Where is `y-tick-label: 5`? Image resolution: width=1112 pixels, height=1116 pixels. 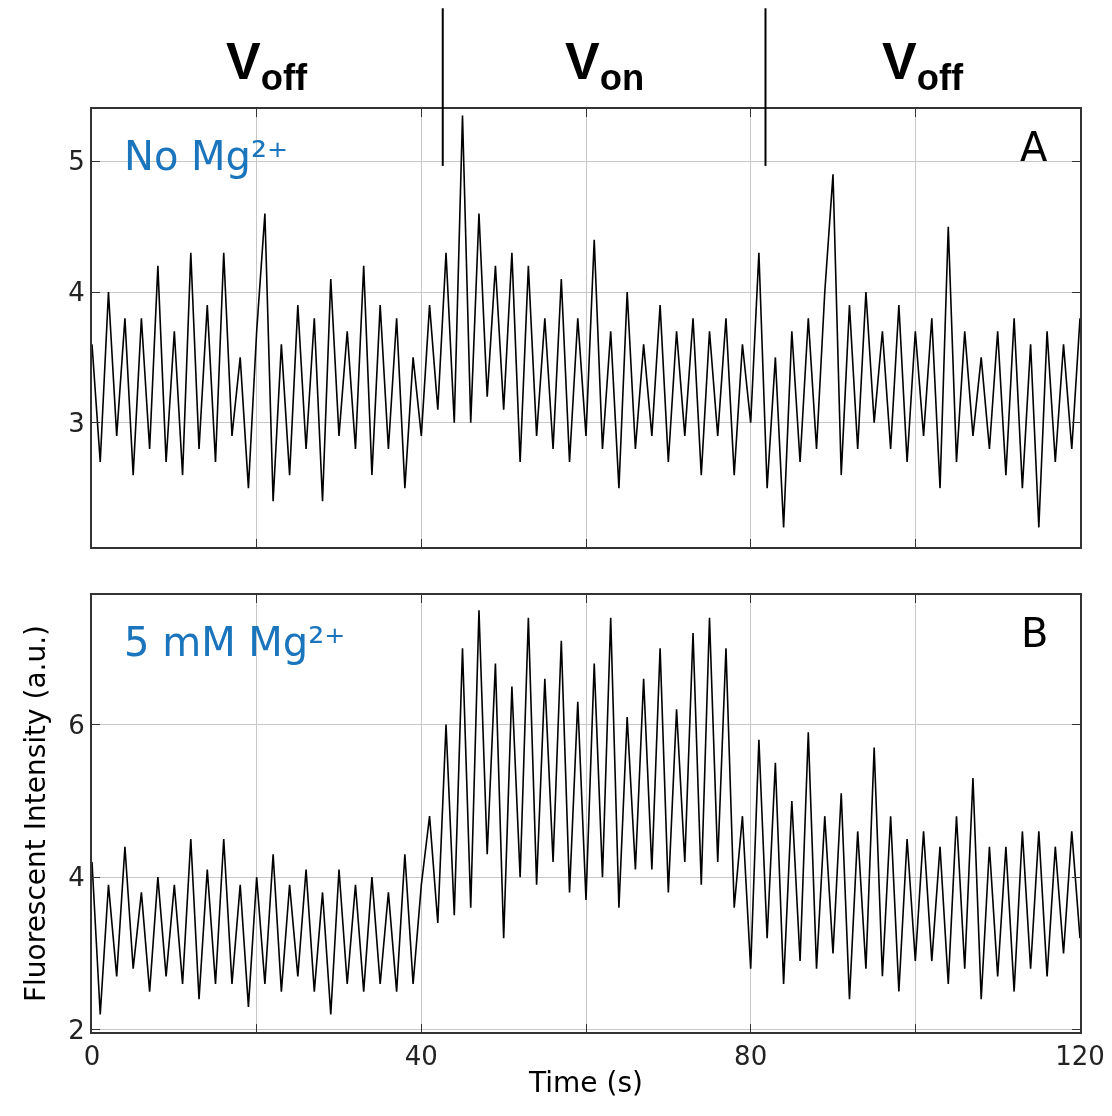
y-tick-label: 5 is located at coordinates (76, 161).